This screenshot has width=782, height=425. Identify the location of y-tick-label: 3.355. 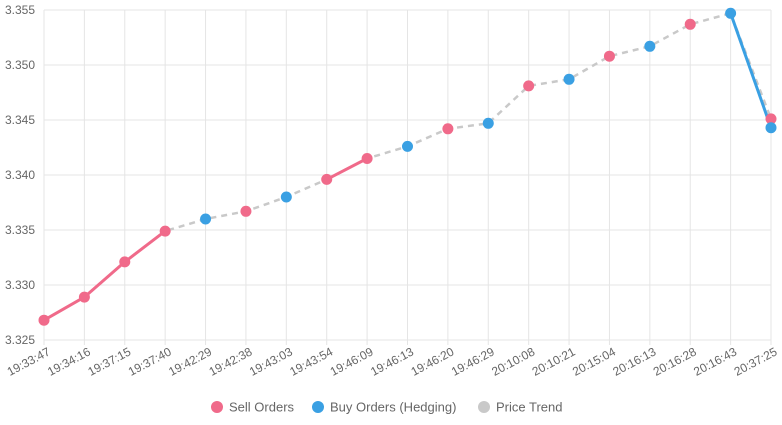
(20, 10).